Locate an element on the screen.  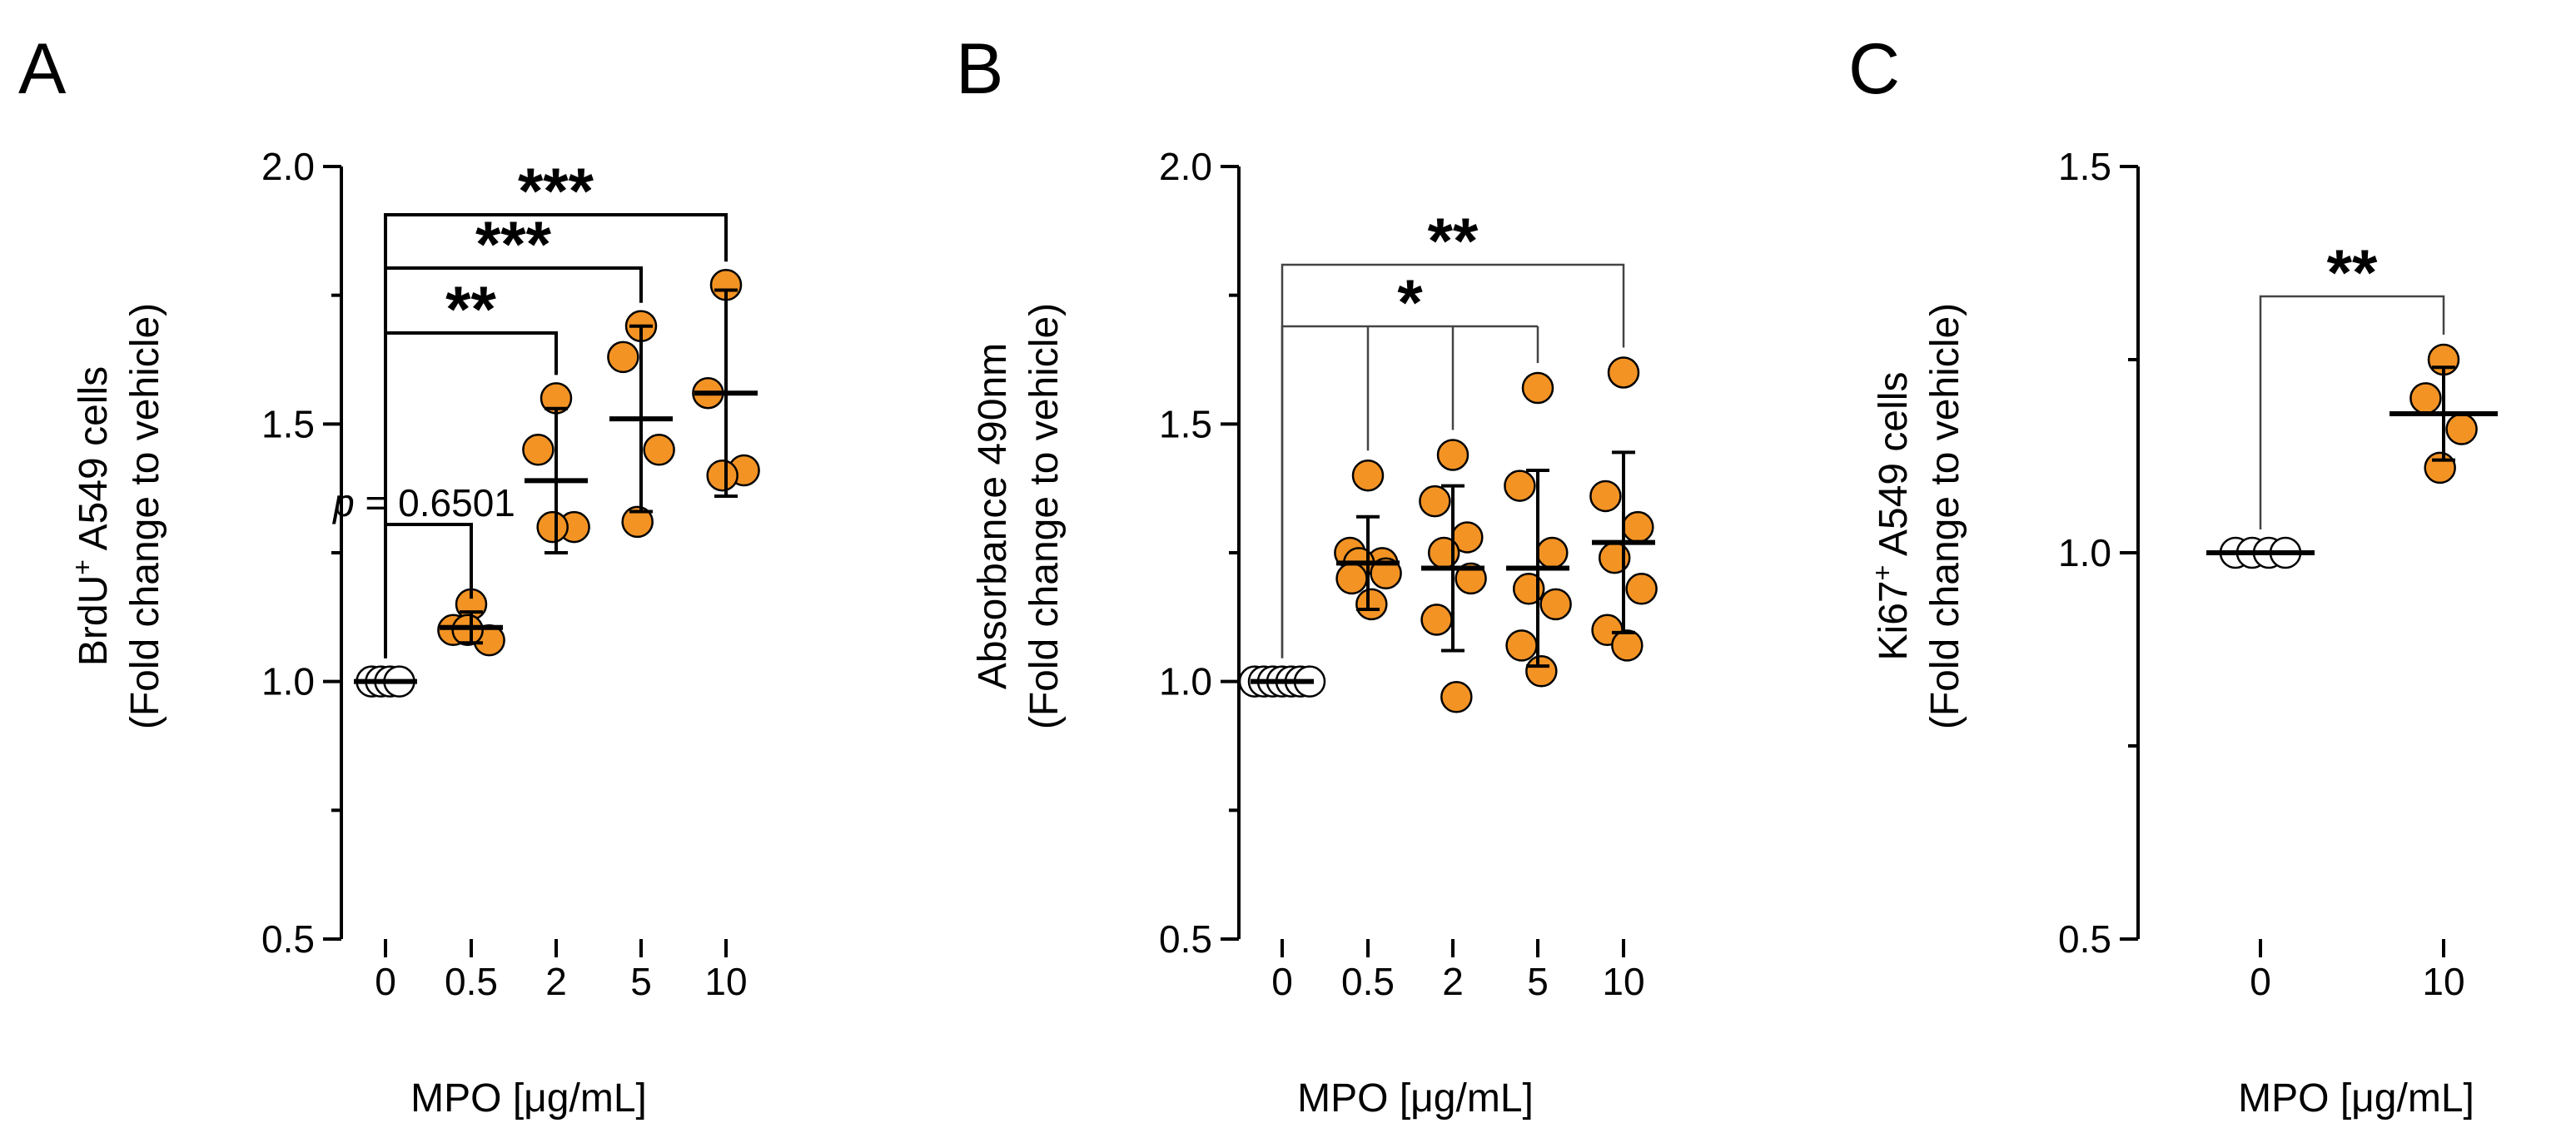
panel-b-xtick-label: 2 is located at coordinates (1453, 981).